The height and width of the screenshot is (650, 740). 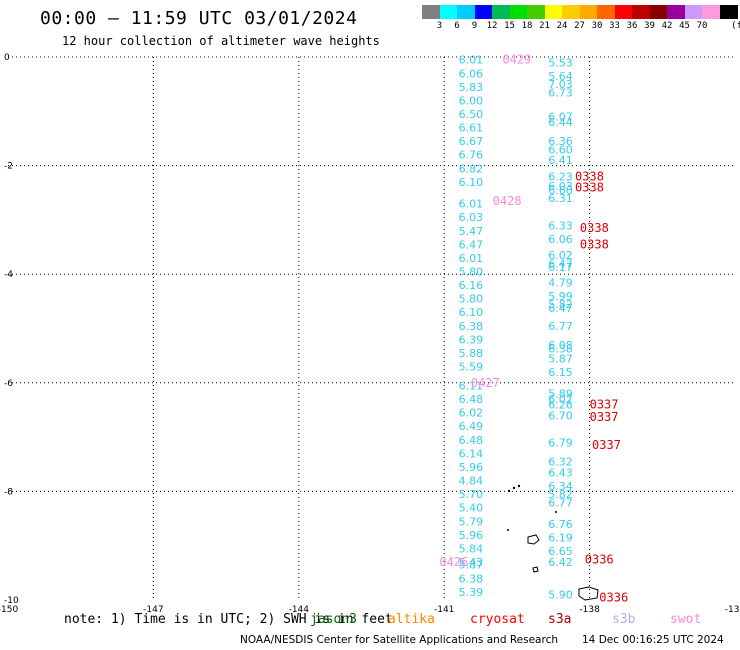 I want to click on wave-height-label: 5.96, so click(x=471, y=467).